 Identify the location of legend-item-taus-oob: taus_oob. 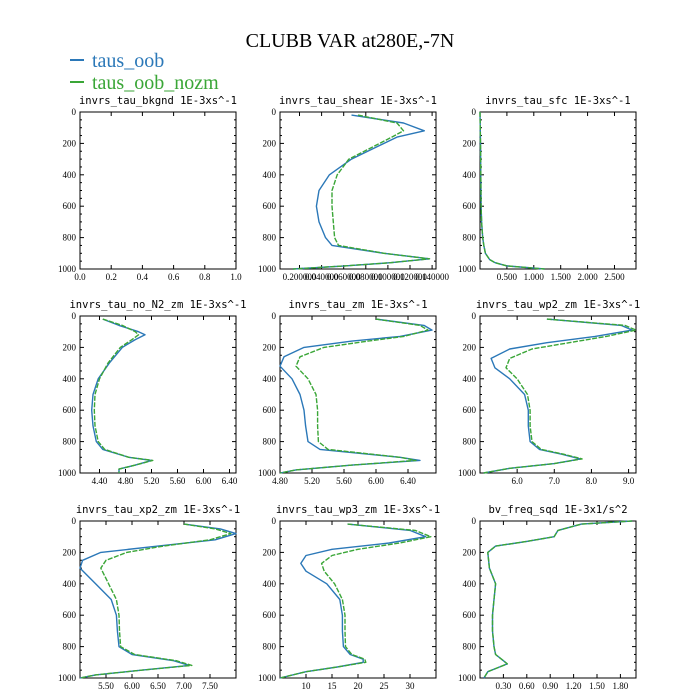
(117, 61).